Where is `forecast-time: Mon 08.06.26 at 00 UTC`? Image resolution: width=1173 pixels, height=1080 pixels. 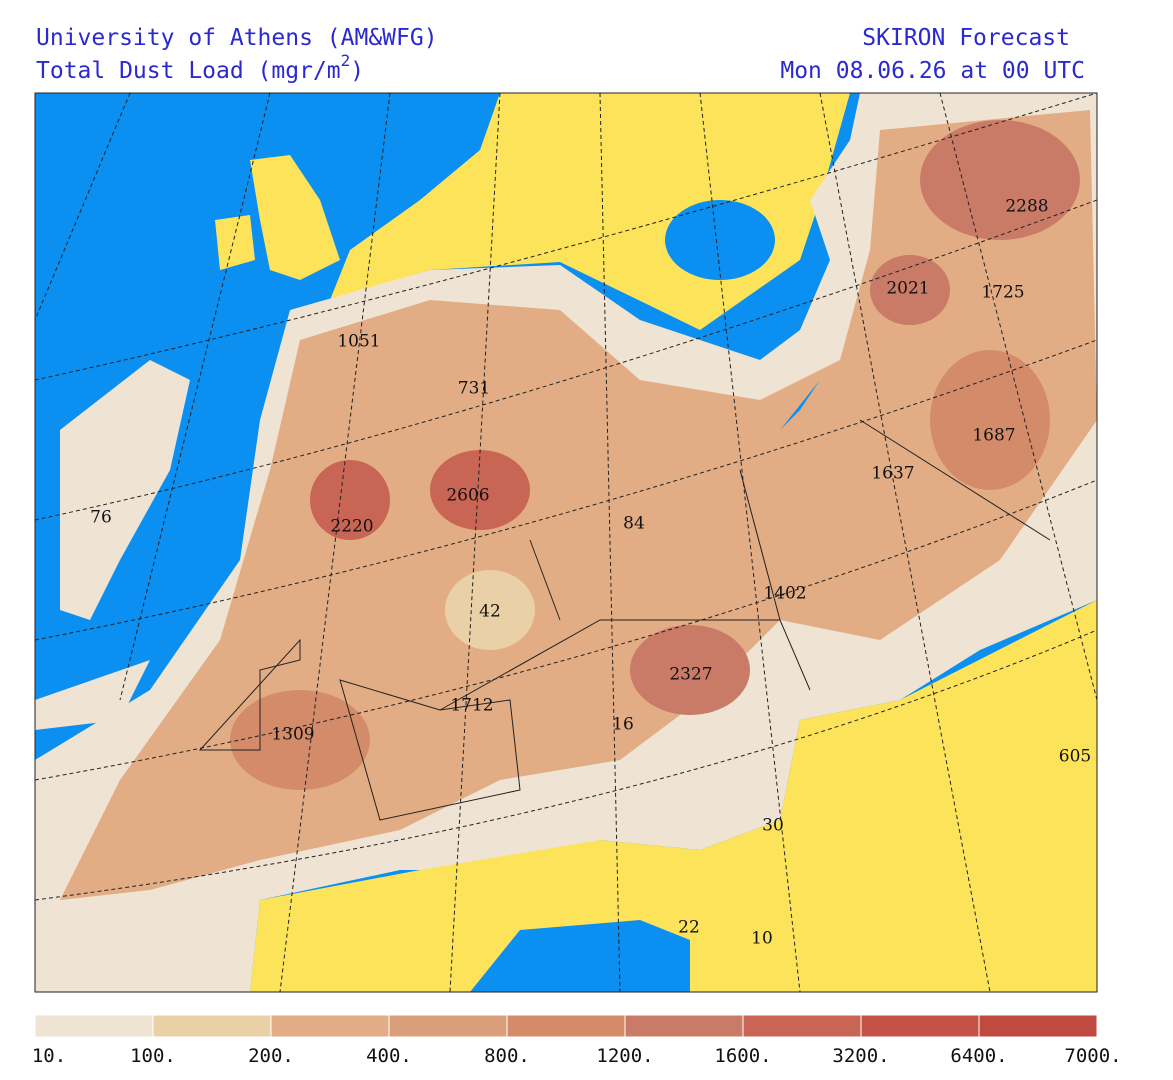
forecast-time: Mon 08.06.26 at 00 UTC is located at coordinates (932, 71).